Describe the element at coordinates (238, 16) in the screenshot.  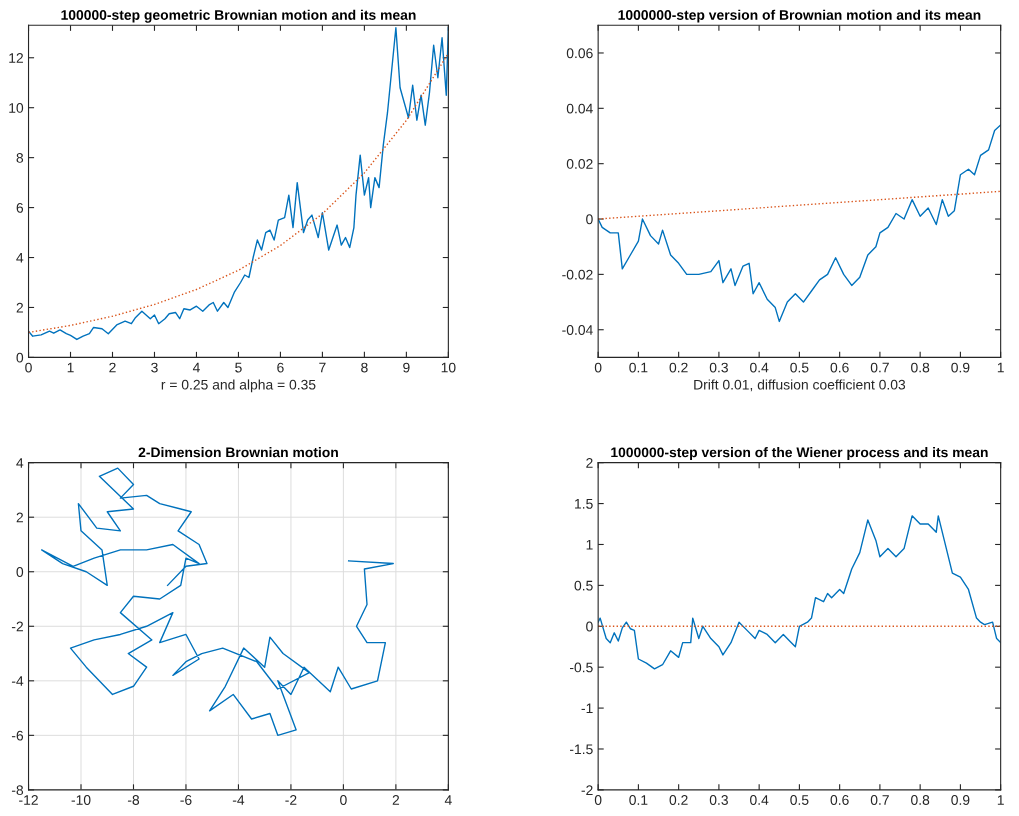
I see `chart-title: 100000-step geometric Brownian motion and its mean` at that location.